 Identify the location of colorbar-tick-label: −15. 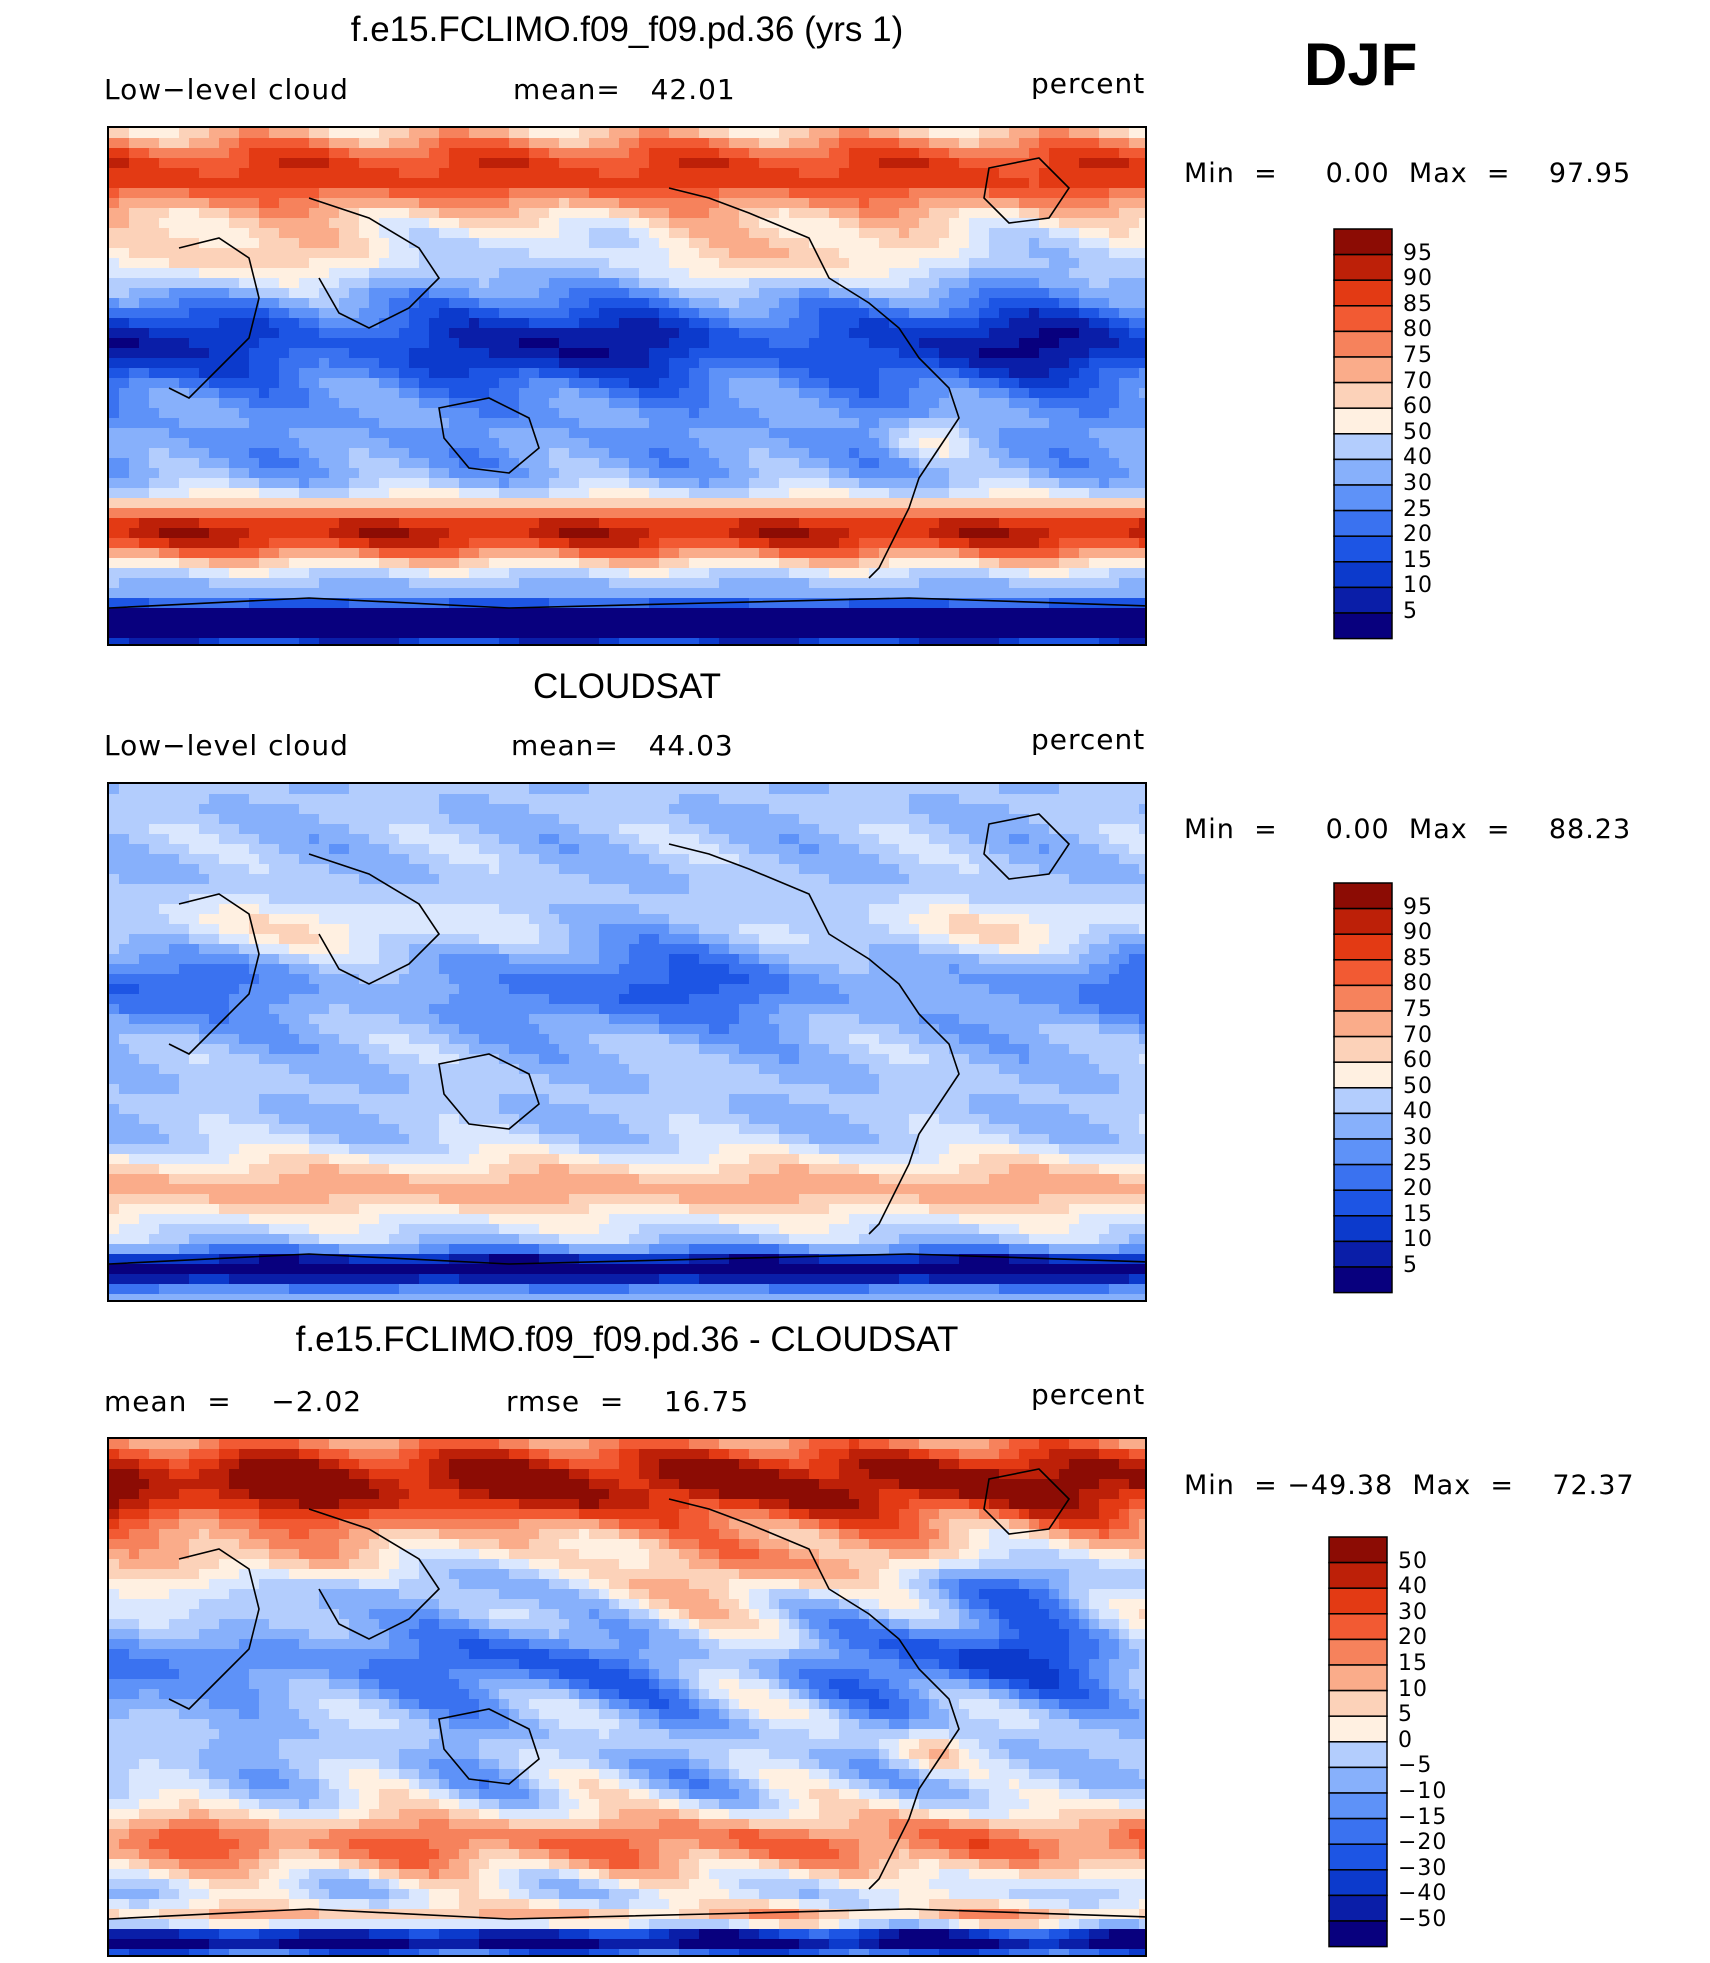
(1423, 1817).